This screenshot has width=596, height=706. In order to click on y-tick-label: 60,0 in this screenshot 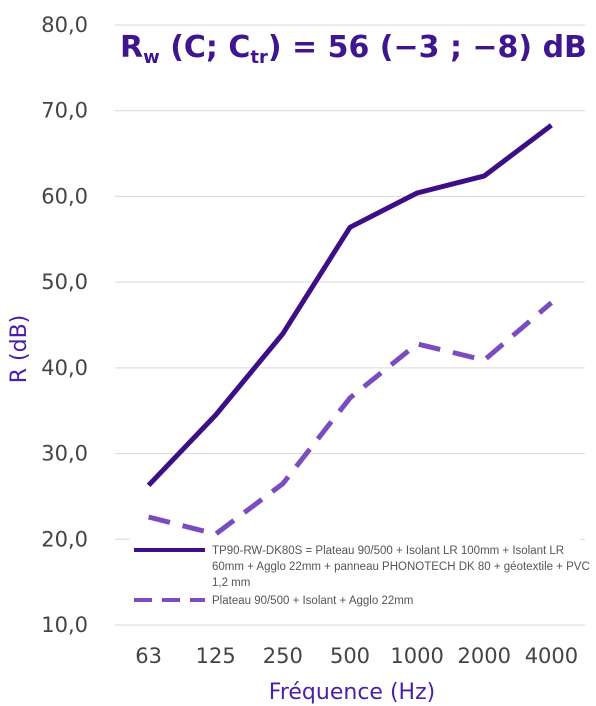, I will do `click(64, 196)`.